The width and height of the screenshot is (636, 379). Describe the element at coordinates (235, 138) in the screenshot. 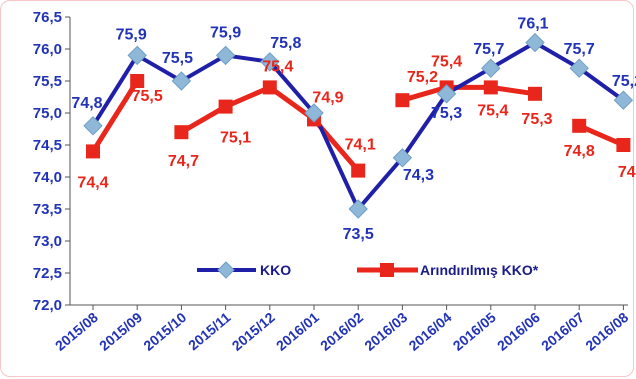

I see `data-label-arindirilmis-kko: 75,1` at that location.